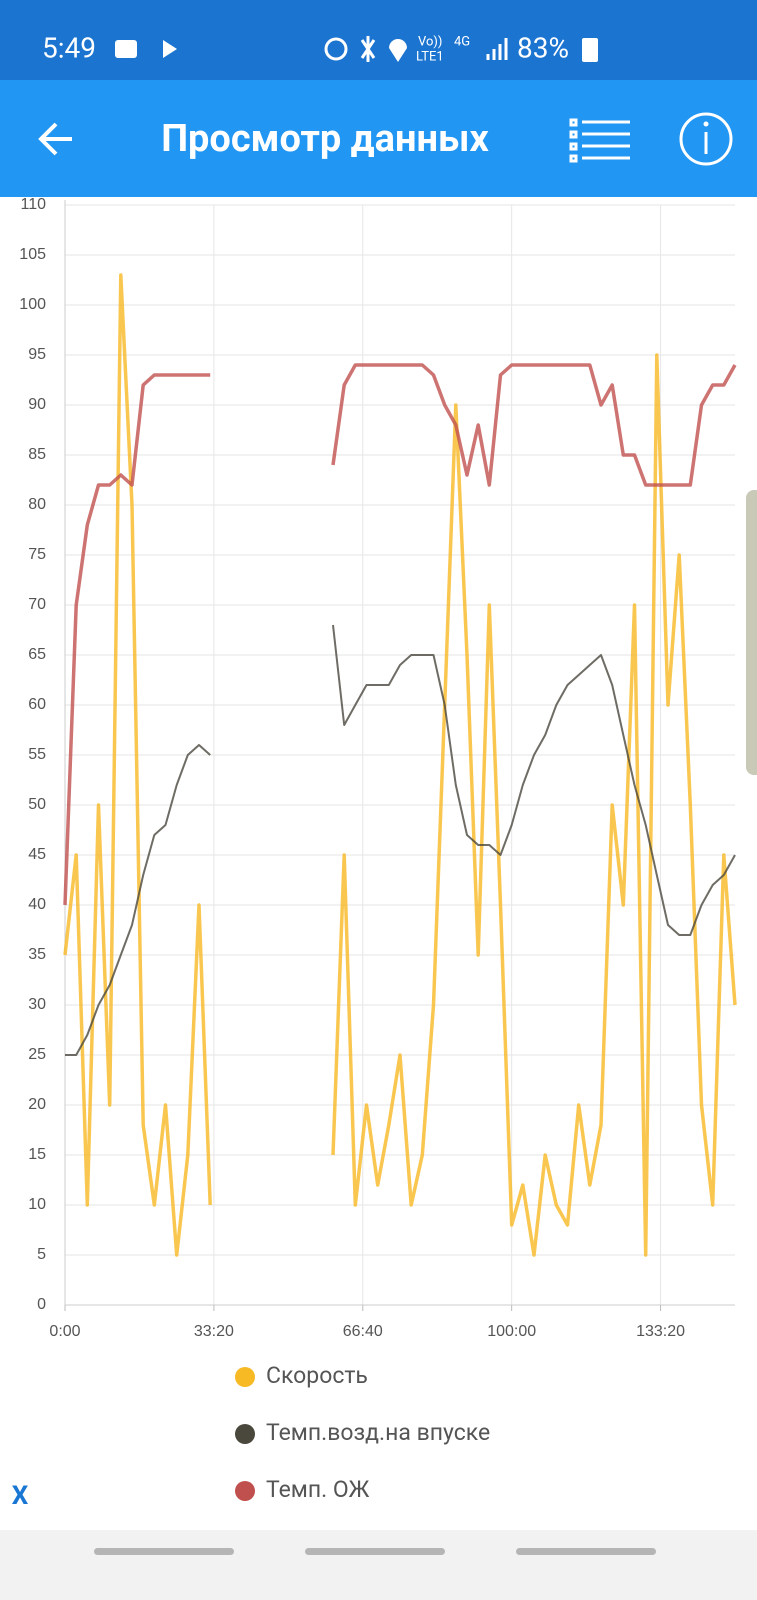  What do you see at coordinates (55, 139) in the screenshot?
I see `back-button` at bounding box center [55, 139].